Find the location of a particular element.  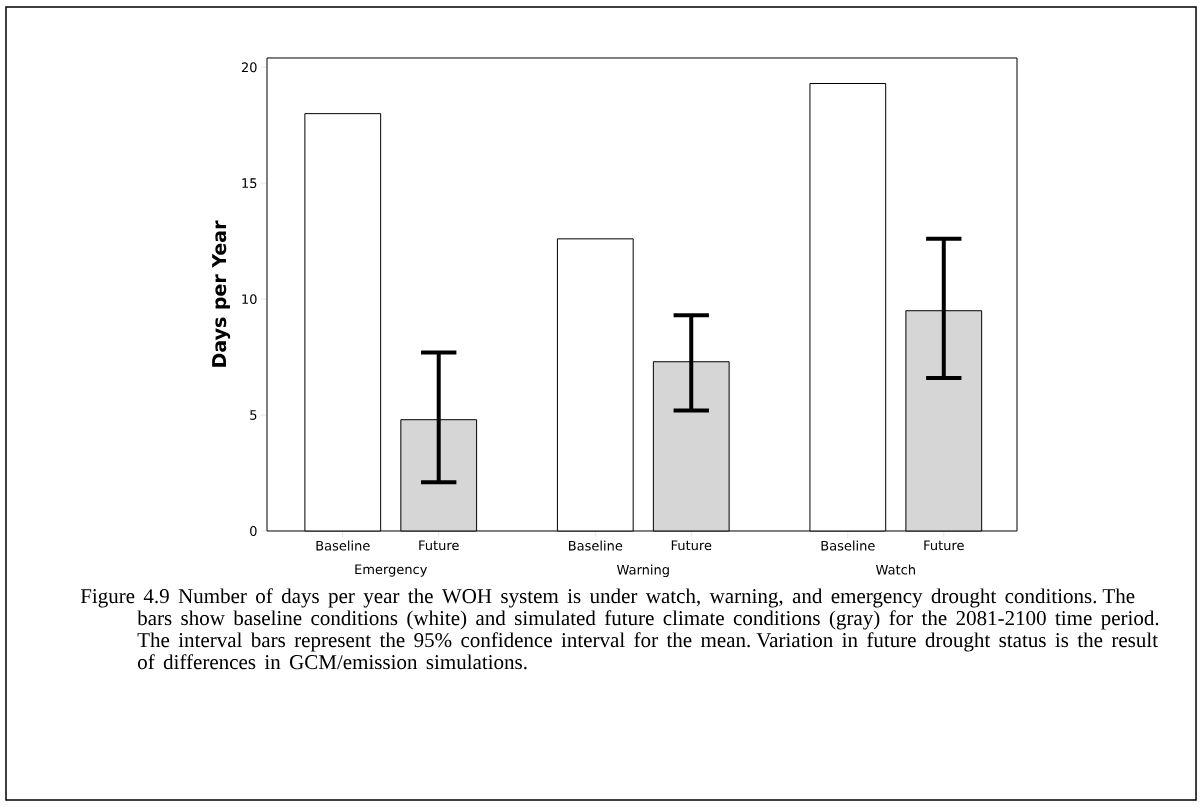

series-label: Baseline is located at coordinates (343, 545).